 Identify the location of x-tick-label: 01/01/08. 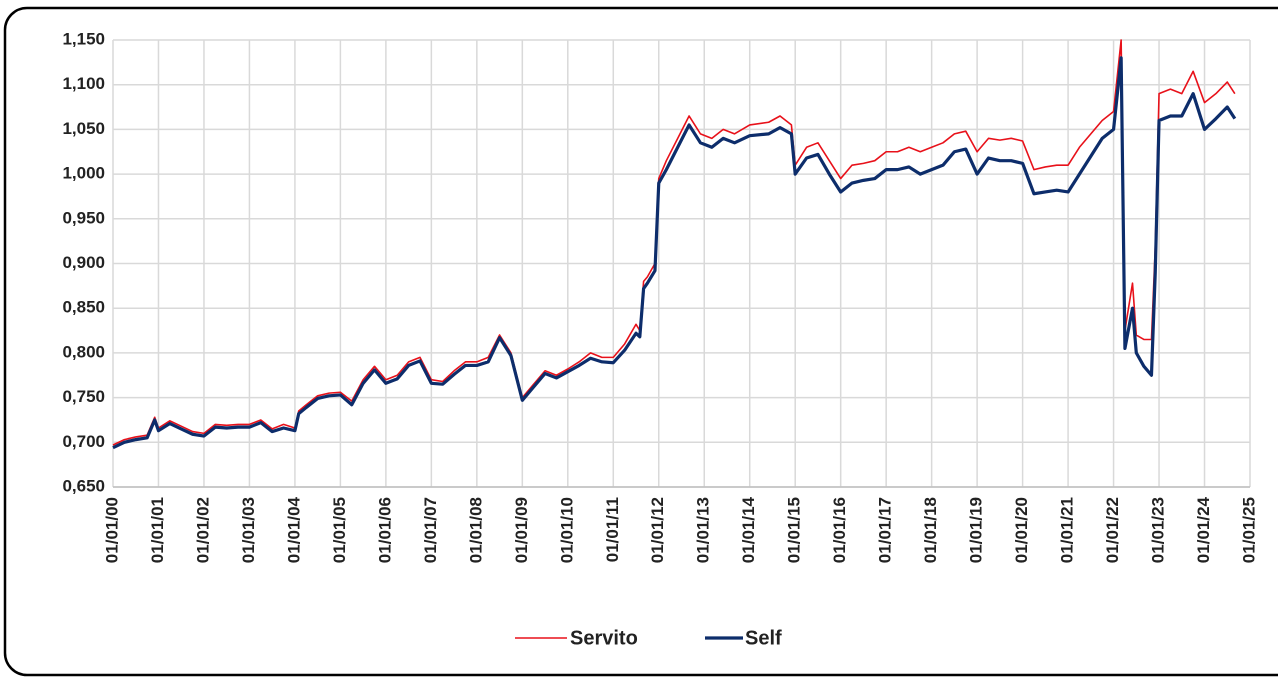
(475, 530).